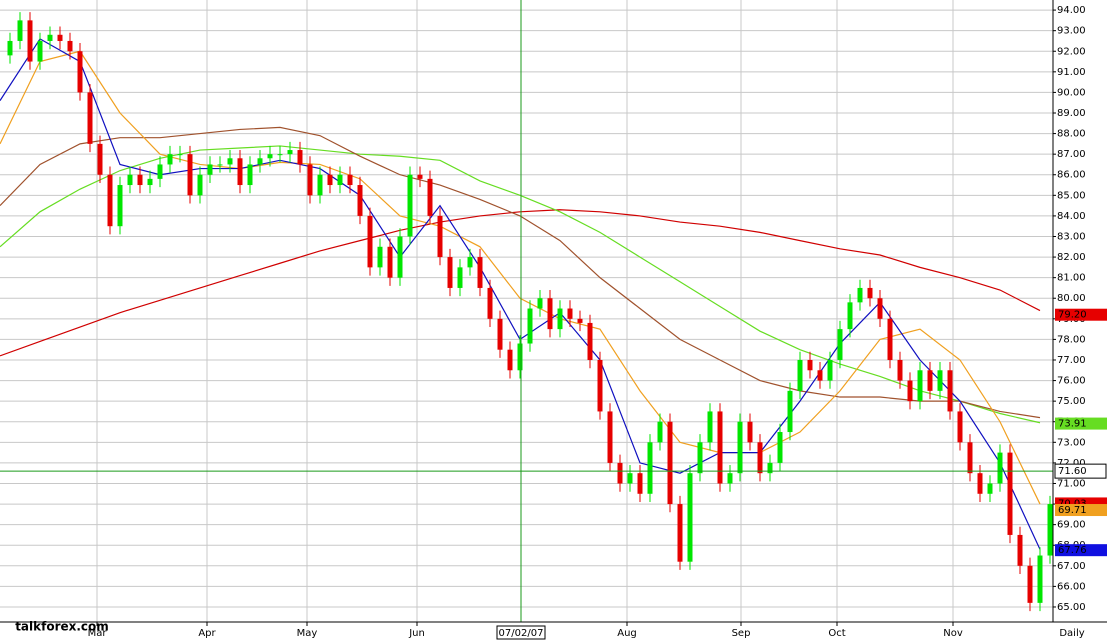 This screenshot has width=1107, height=642. What do you see at coordinates (953, 633) in the screenshot?
I see `x-tick-label: Nov` at bounding box center [953, 633].